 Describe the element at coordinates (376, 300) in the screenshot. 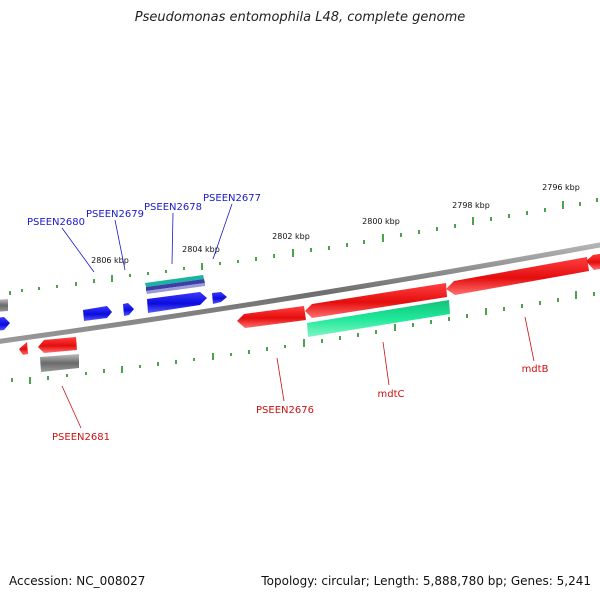

I see `gene-arrow-mdtc` at that location.